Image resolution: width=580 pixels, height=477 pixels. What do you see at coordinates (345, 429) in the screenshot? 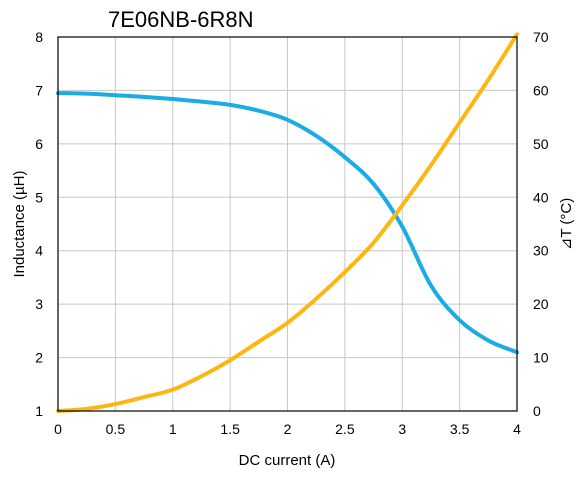
I see `x-tick-label: 2.5` at bounding box center [345, 429].